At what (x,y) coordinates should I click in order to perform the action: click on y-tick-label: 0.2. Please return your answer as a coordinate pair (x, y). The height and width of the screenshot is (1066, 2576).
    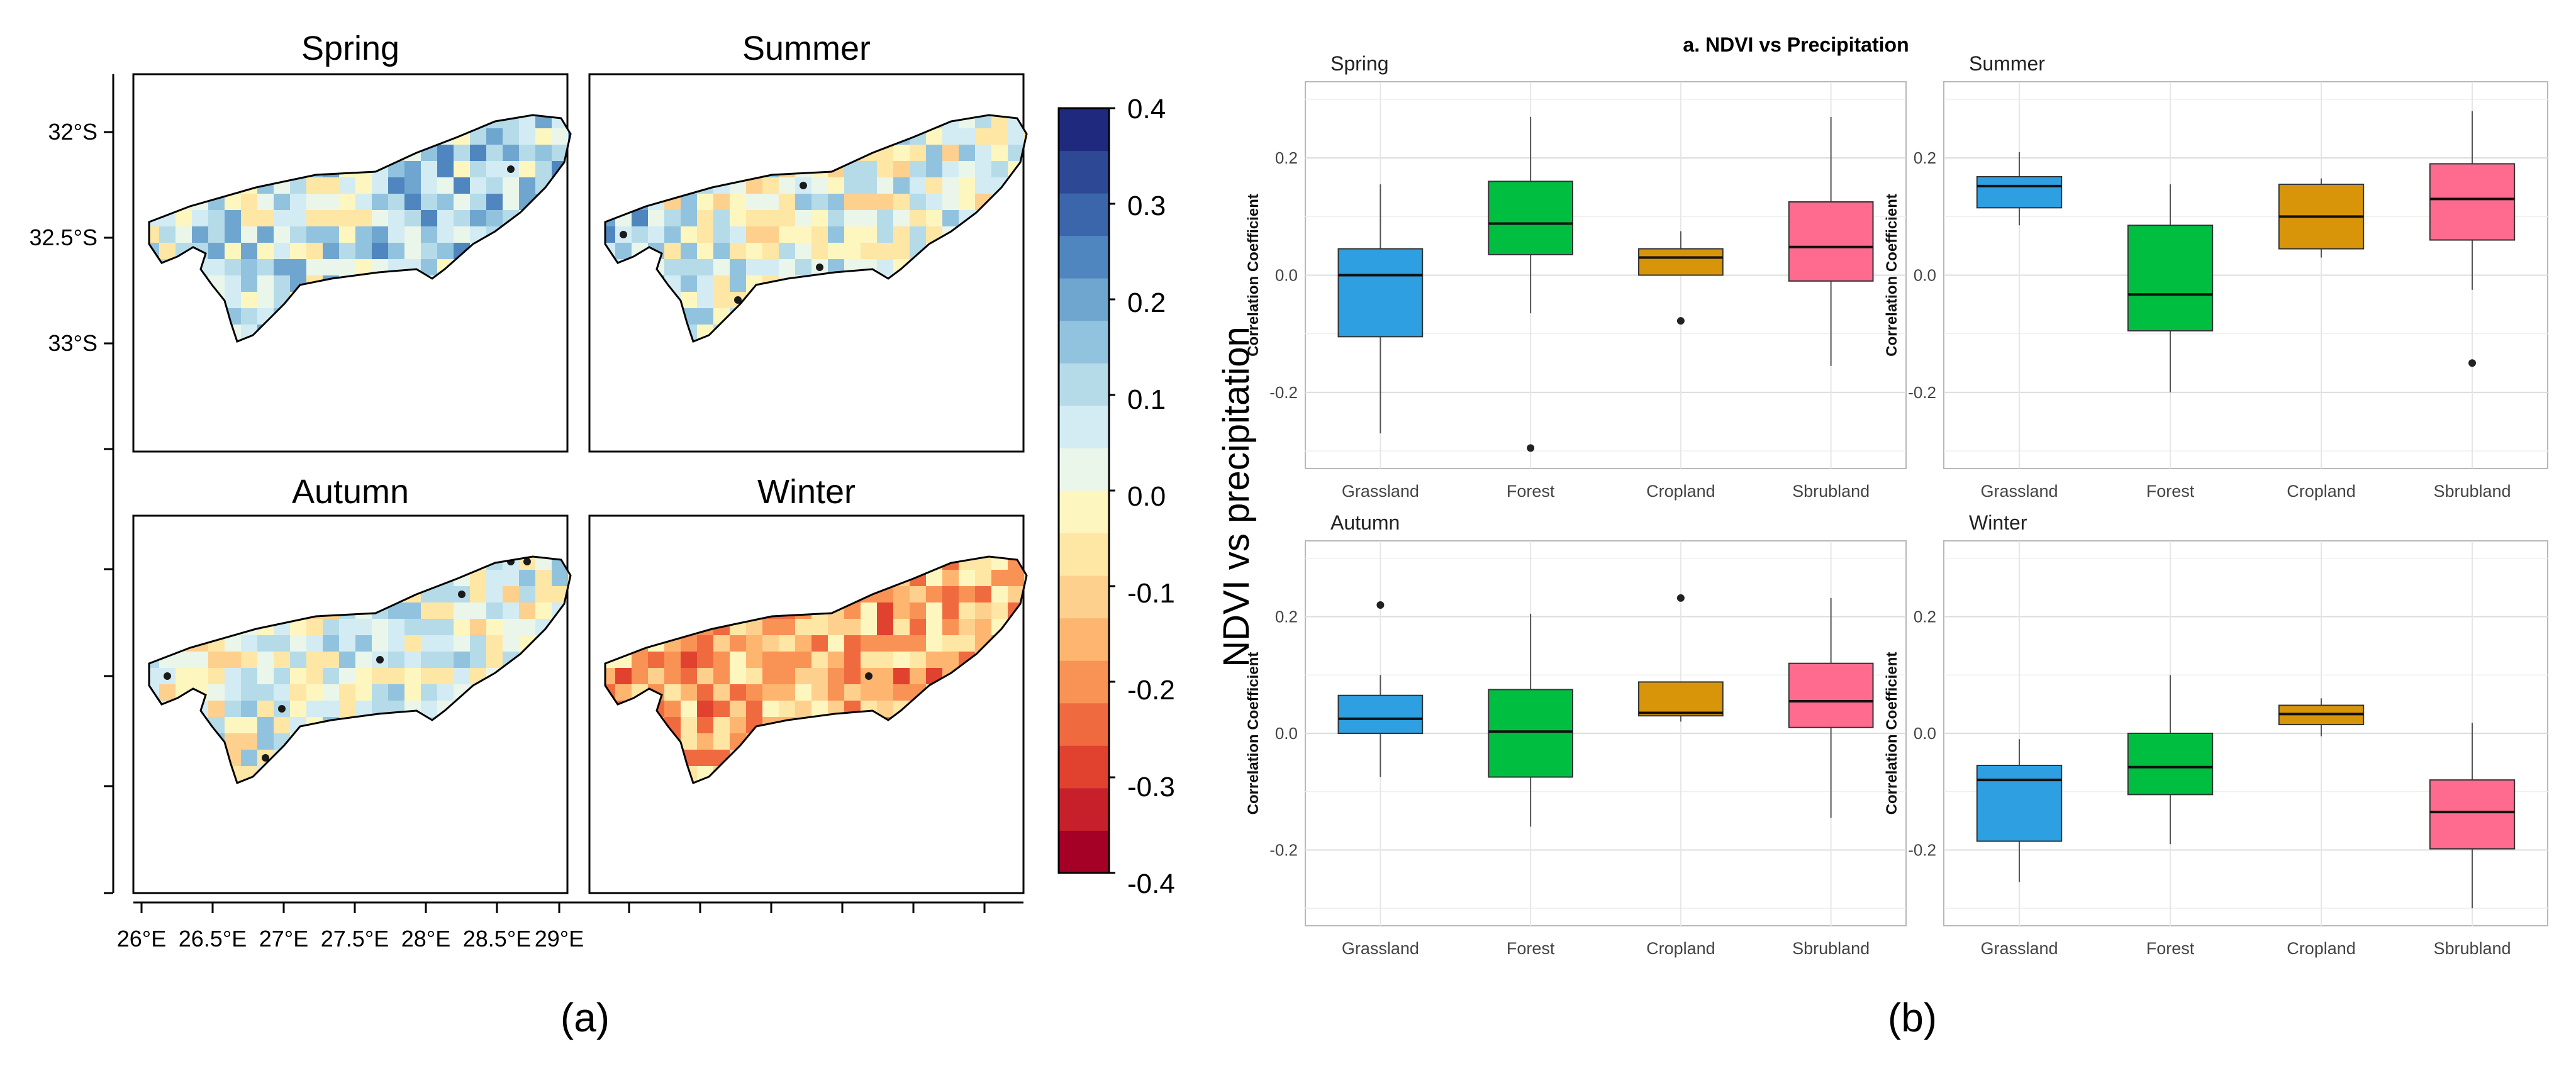
    Looking at the image, I should click on (1286, 157).